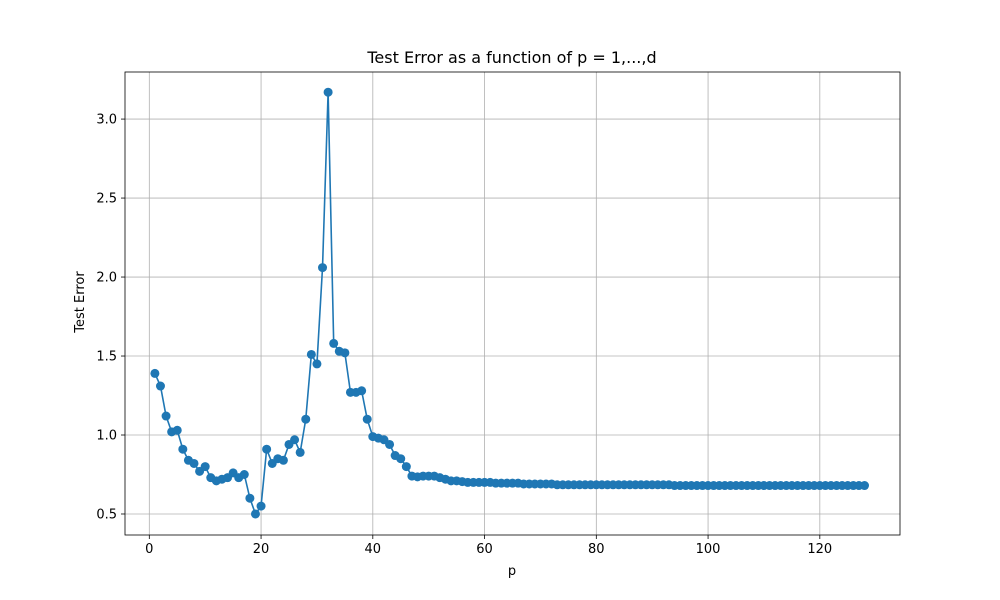  Describe the element at coordinates (511, 57) in the screenshot. I see `chart-title: Test Error as a function of p = 1,...,d` at that location.